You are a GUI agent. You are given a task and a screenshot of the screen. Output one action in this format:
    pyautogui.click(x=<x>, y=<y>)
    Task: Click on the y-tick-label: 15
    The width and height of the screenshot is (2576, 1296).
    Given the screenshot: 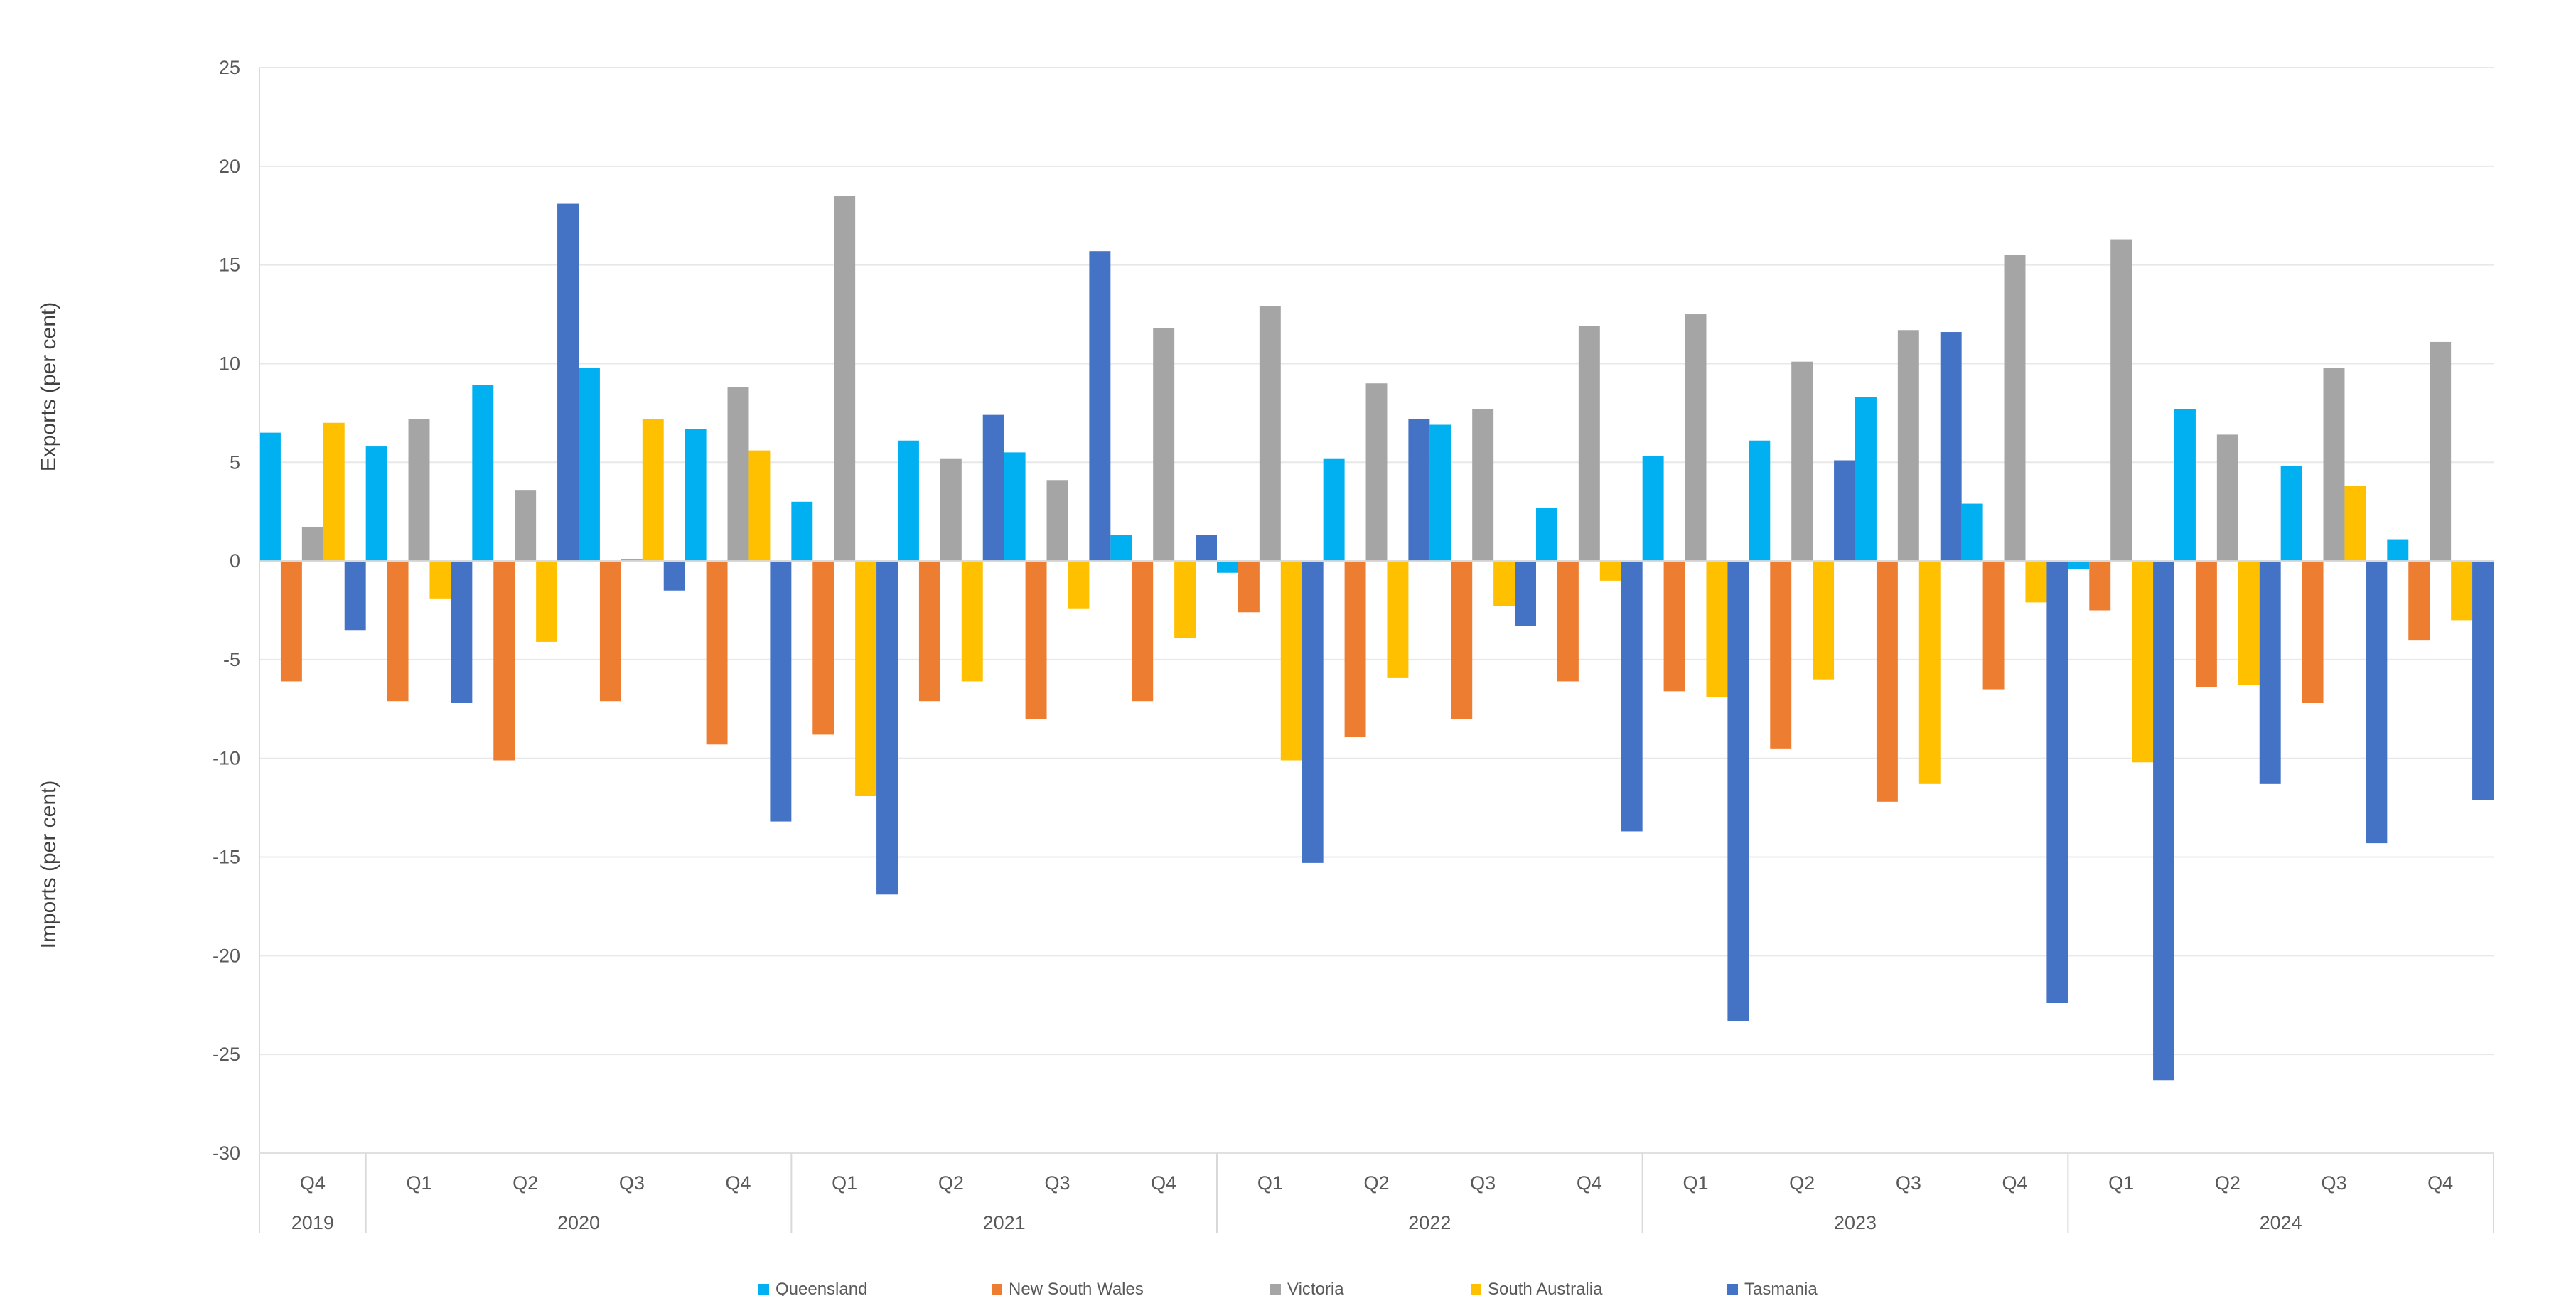 What is the action you would take?
    pyautogui.click(x=229, y=266)
    